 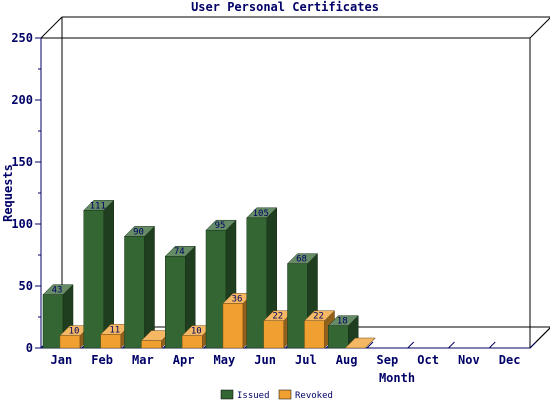 I want to click on y-tick-label: 50, so click(x=26, y=286).